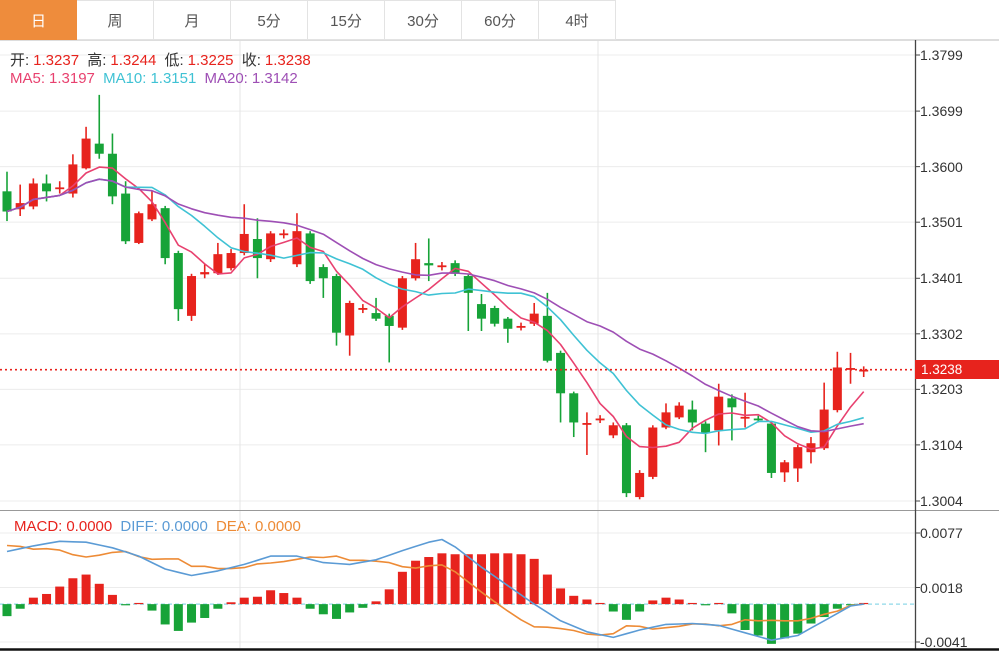 The image size is (999, 658). Describe the element at coordinates (346, 20) in the screenshot. I see `tab-15min: 15分` at that location.